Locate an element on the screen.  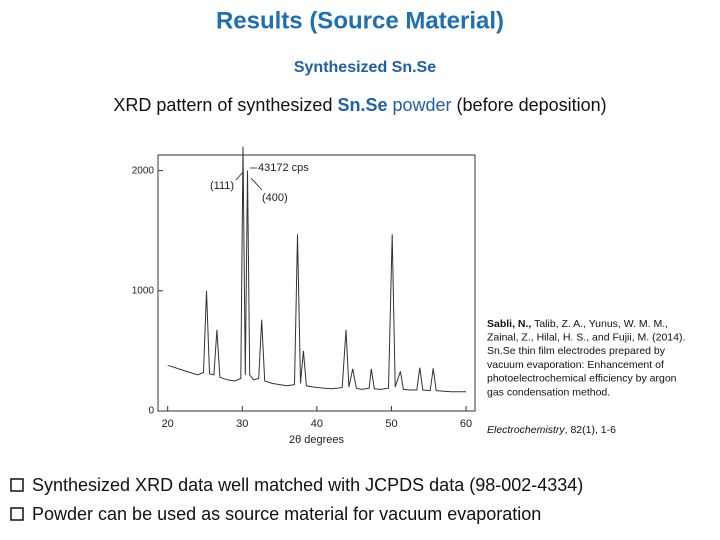
citation-author: Sabli, N., is located at coordinates (509, 324).